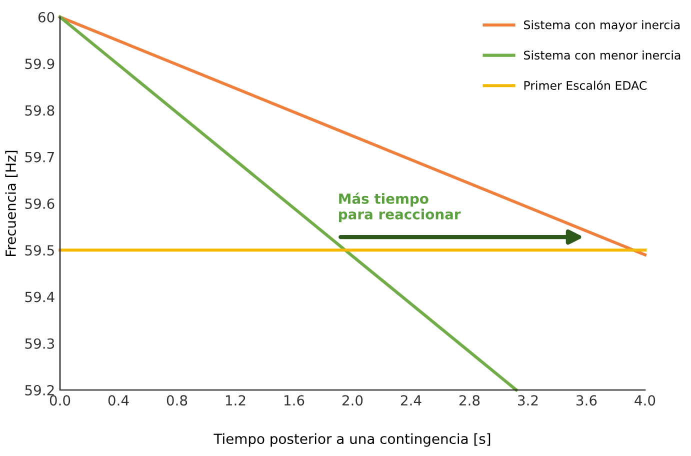 Image resolution: width=691 pixels, height=456 pixels. I want to click on annotation: Más tiempo para reaccionar, so click(400, 207).